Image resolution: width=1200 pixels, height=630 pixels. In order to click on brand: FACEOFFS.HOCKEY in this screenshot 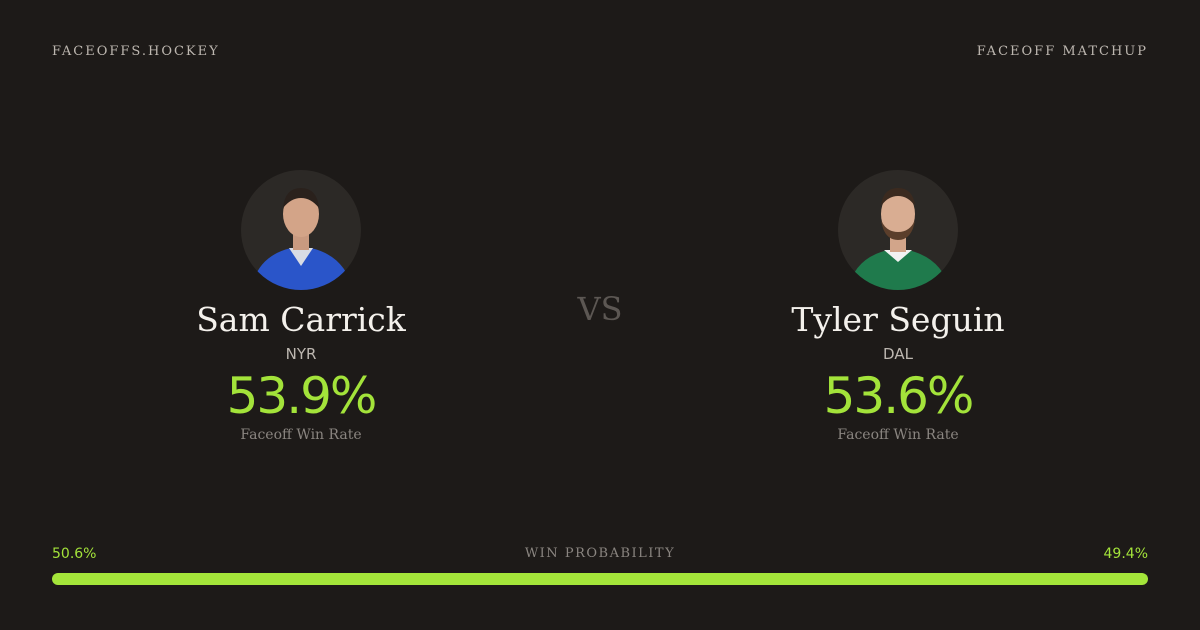, I will do `click(136, 51)`.